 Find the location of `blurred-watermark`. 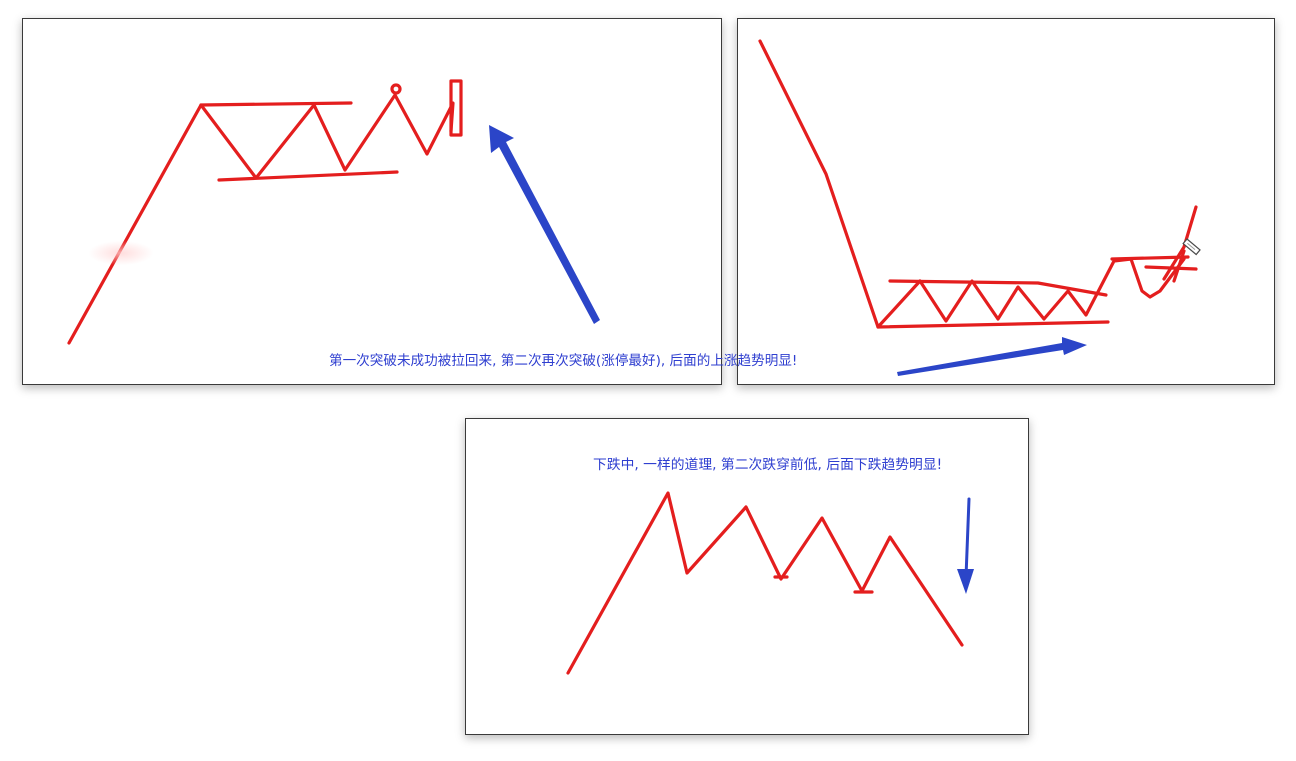

blurred-watermark is located at coordinates (121, 253).